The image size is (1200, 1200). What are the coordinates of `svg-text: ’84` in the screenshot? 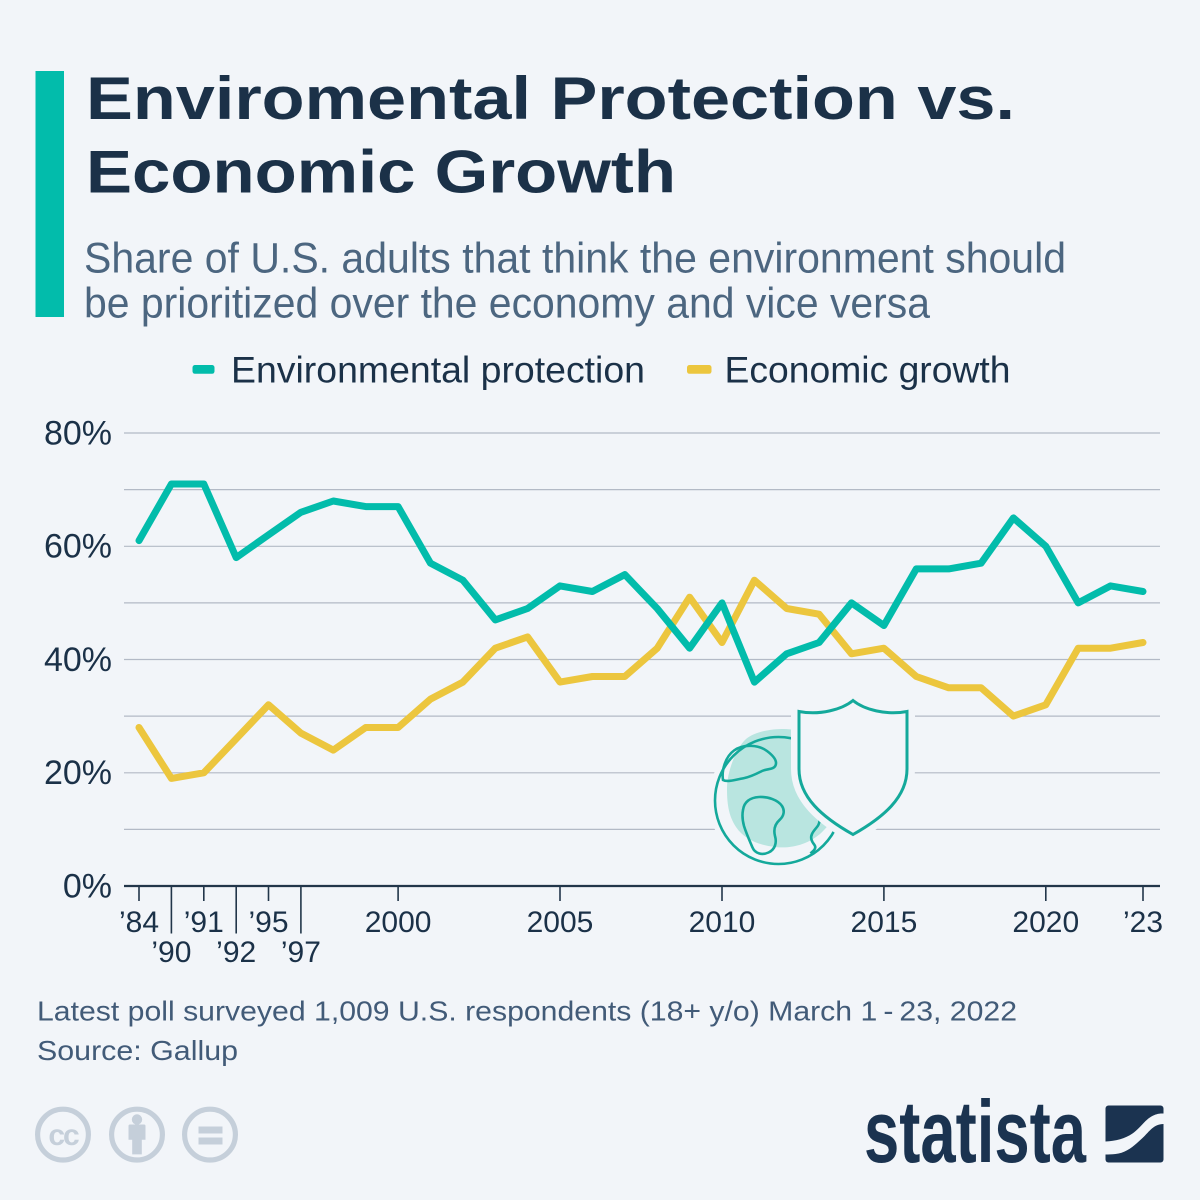 It's located at (139, 922).